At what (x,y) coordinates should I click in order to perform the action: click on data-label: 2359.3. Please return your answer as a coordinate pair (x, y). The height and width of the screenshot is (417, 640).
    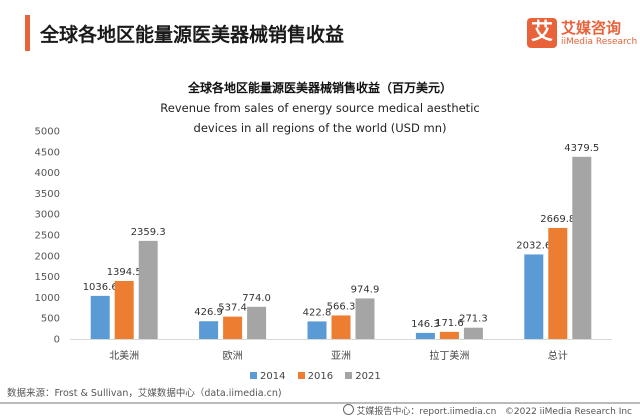
    Looking at the image, I should click on (148, 232).